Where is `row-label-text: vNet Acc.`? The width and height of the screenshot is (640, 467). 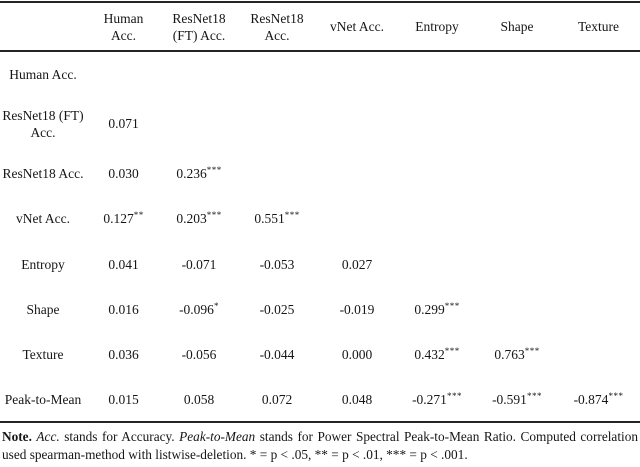 row-label-text: vNet Acc. is located at coordinates (43, 218).